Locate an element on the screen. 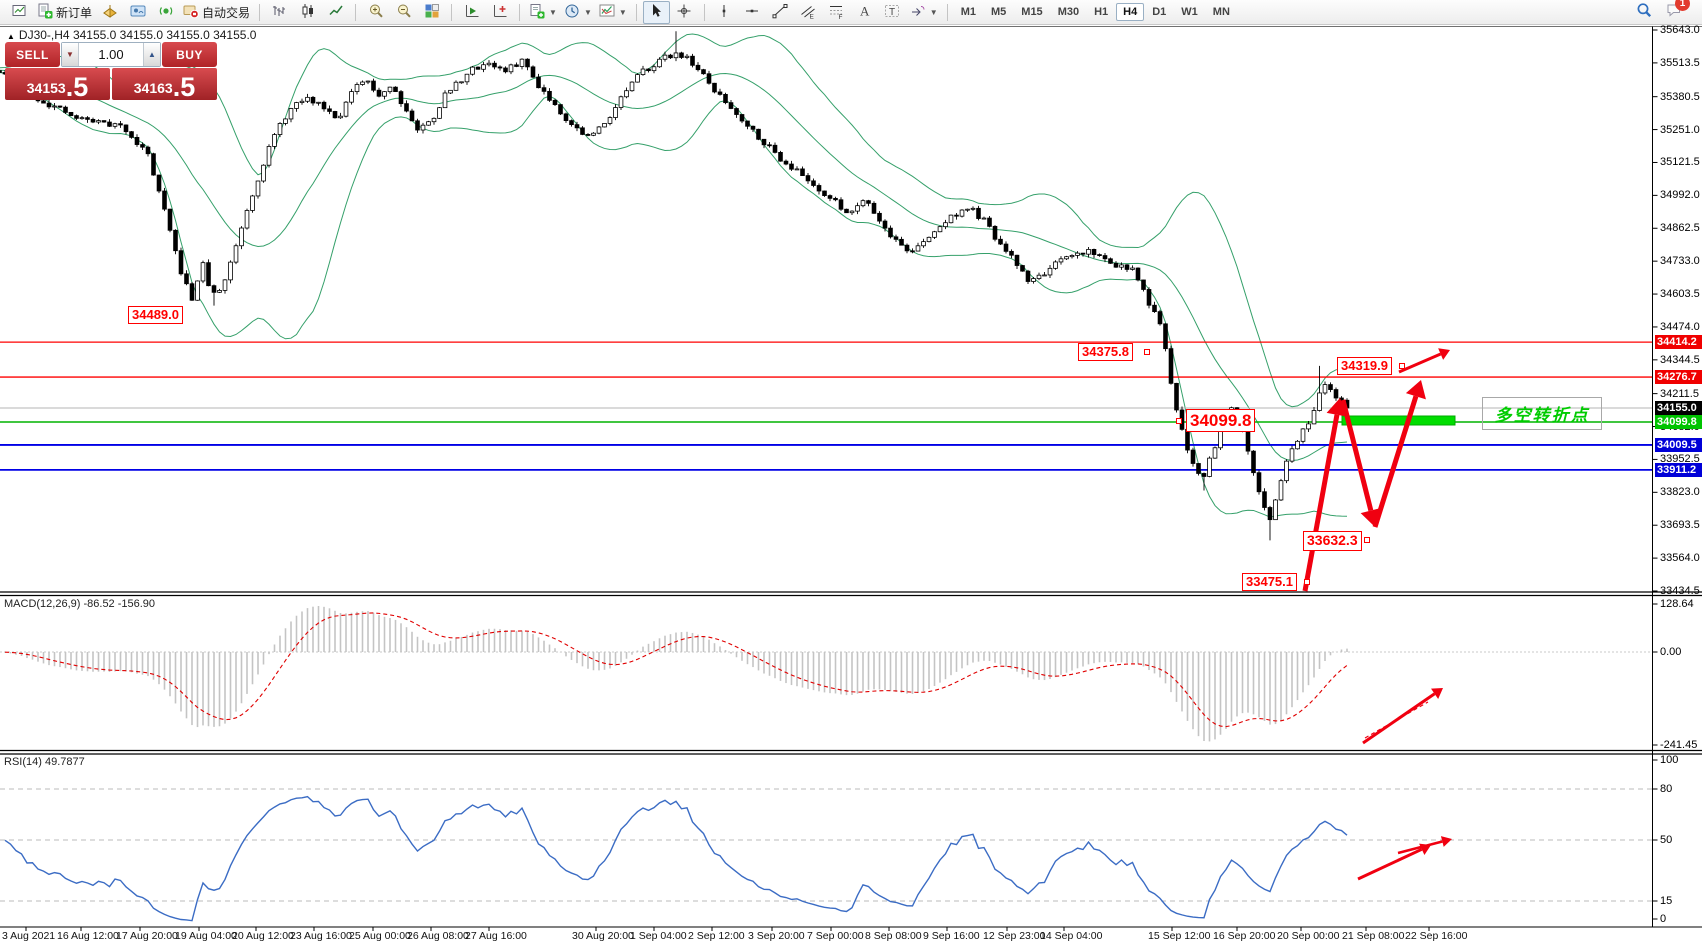 Image resolution: width=1702 pixels, height=944 pixels. time-axis-label: 12 Sep 23:00 is located at coordinates (1014, 936).